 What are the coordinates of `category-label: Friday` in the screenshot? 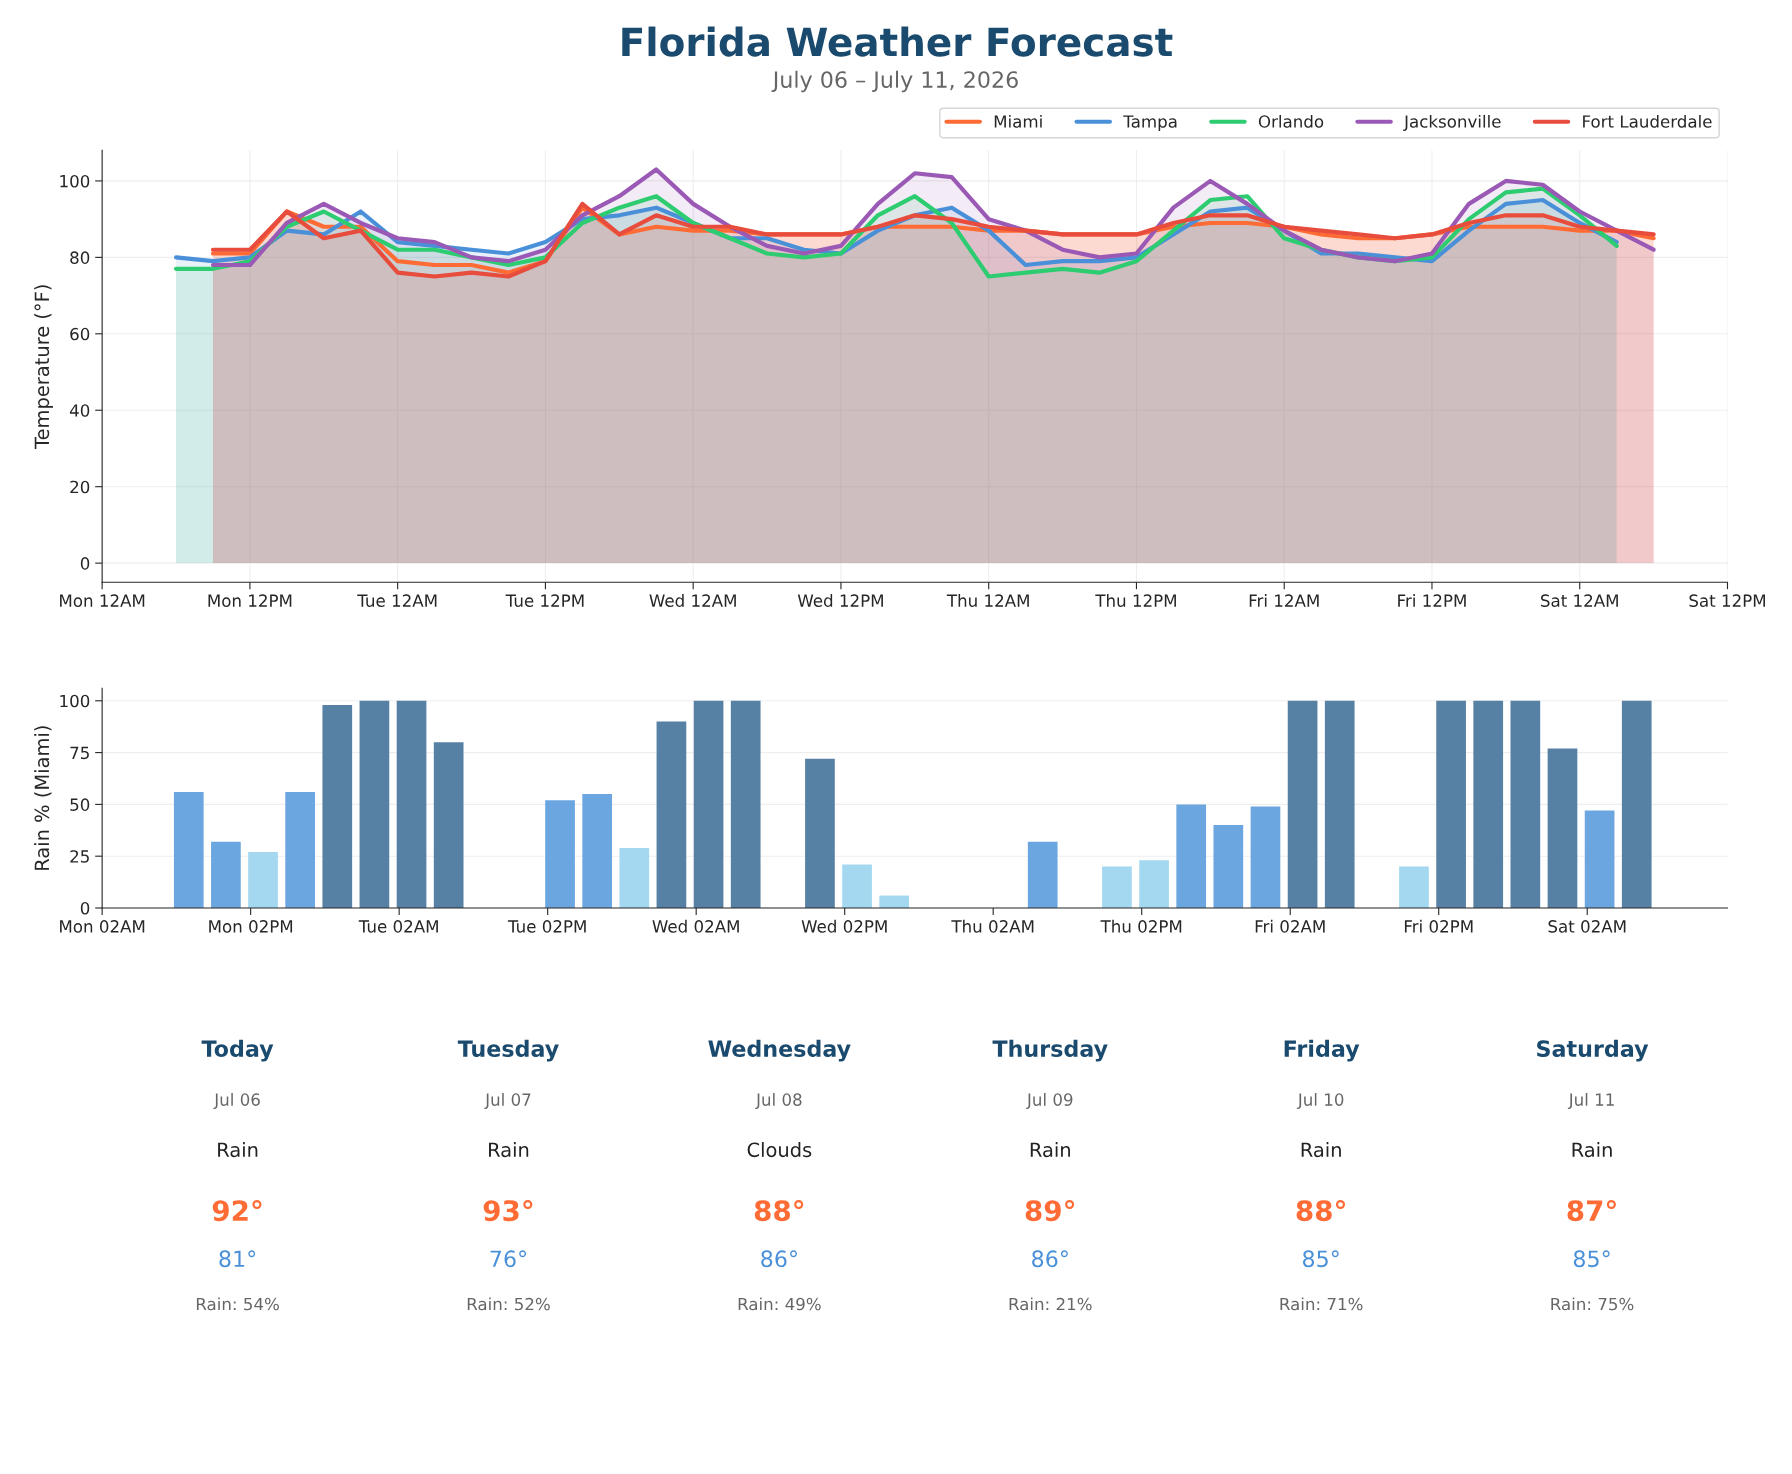 It's located at (1322, 1050).